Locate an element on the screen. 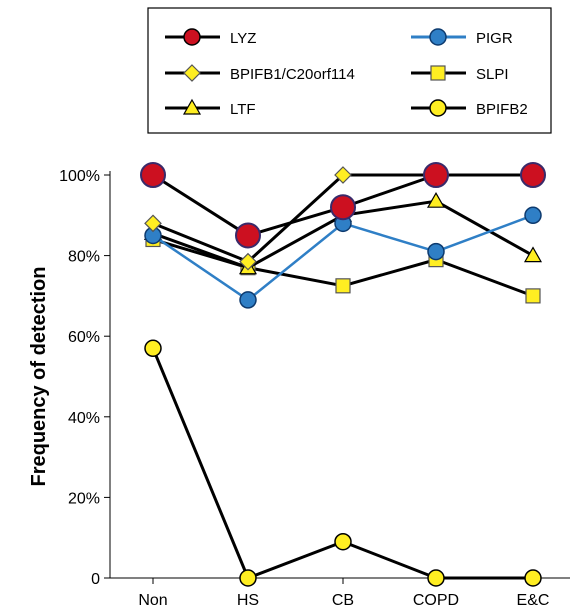  y-tick-label: 20% is located at coordinates (84, 498).